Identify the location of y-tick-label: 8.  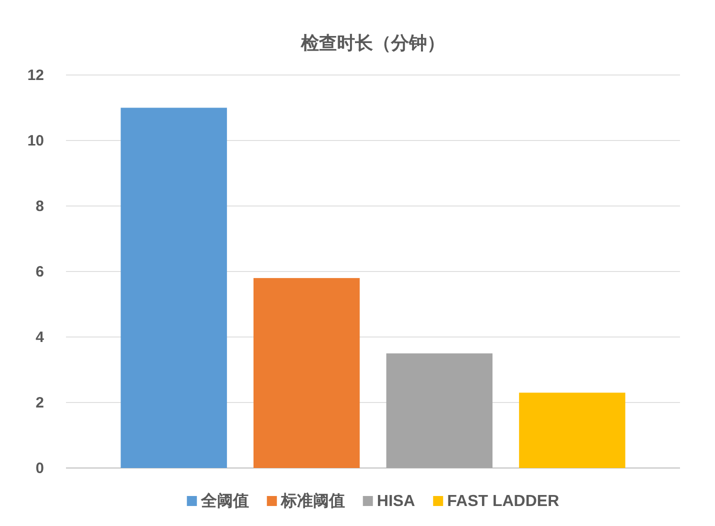
(40, 206).